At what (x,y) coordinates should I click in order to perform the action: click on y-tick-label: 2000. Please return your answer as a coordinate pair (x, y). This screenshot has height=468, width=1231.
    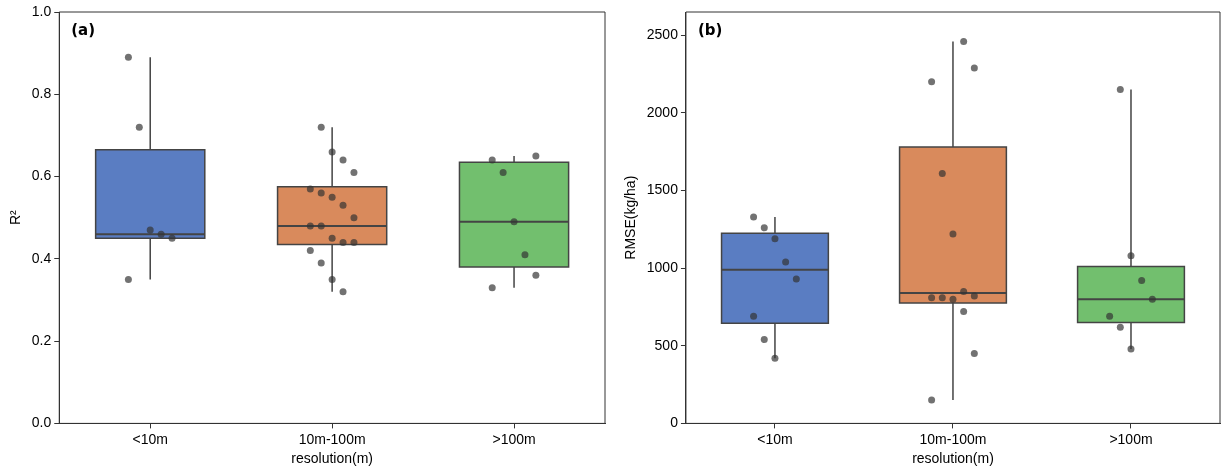
    Looking at the image, I should click on (662, 111).